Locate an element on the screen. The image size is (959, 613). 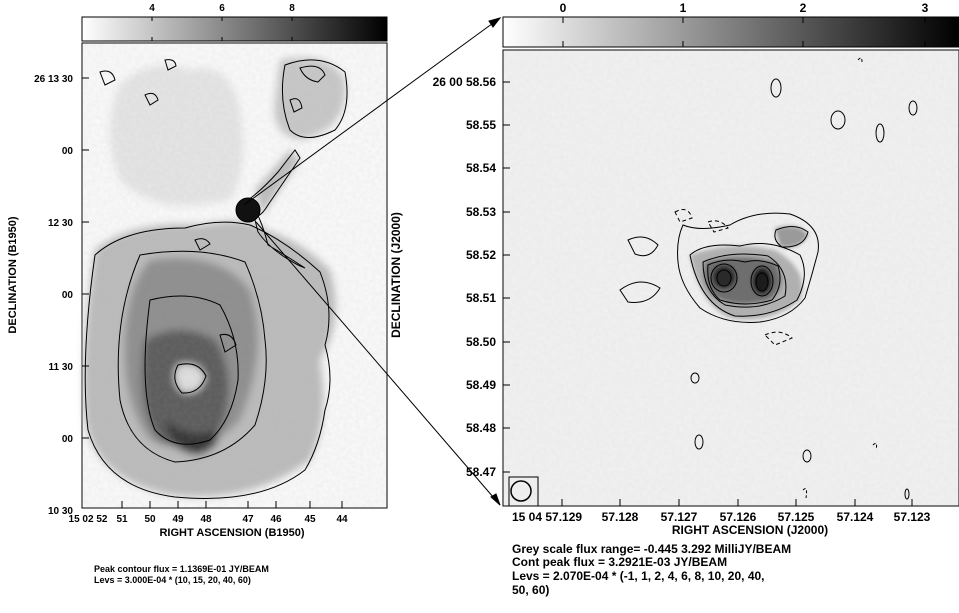
right-ra-tick-label: 15 04 57.129 is located at coordinates (547, 517).